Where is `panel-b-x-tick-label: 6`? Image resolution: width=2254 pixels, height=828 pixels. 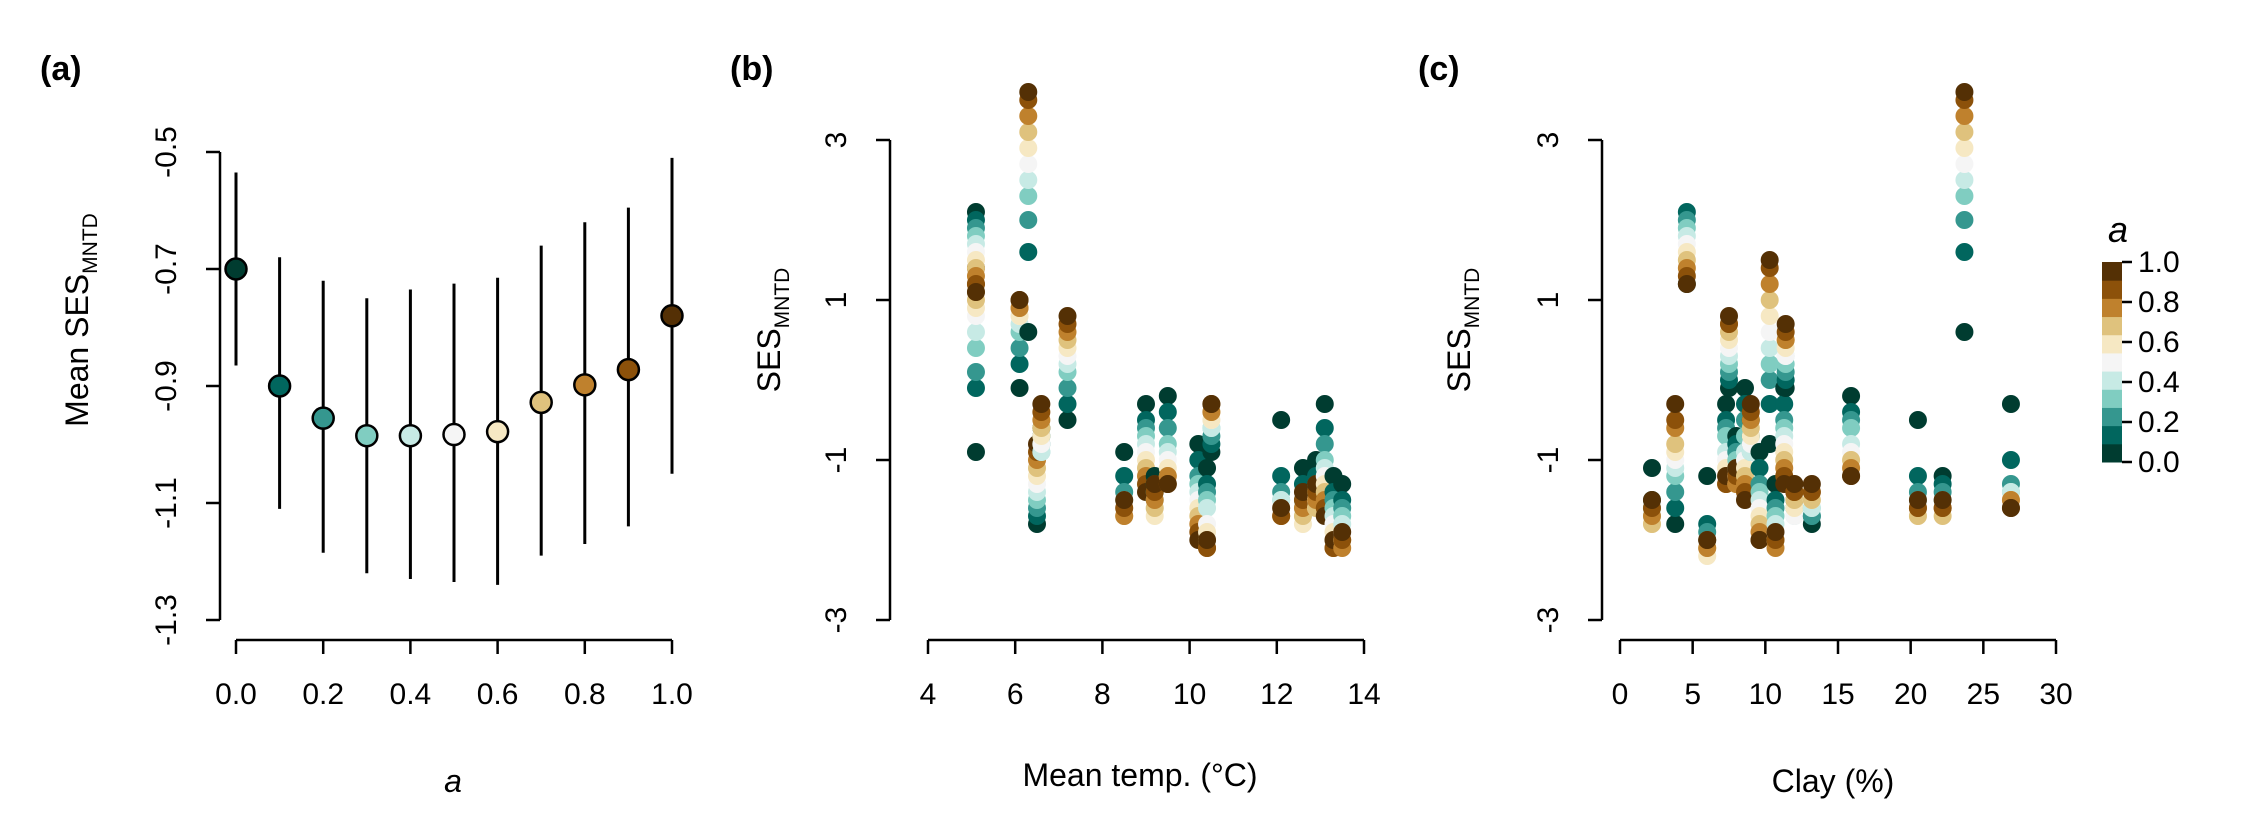
panel-b-x-tick-label: 6 is located at coordinates (1015, 694).